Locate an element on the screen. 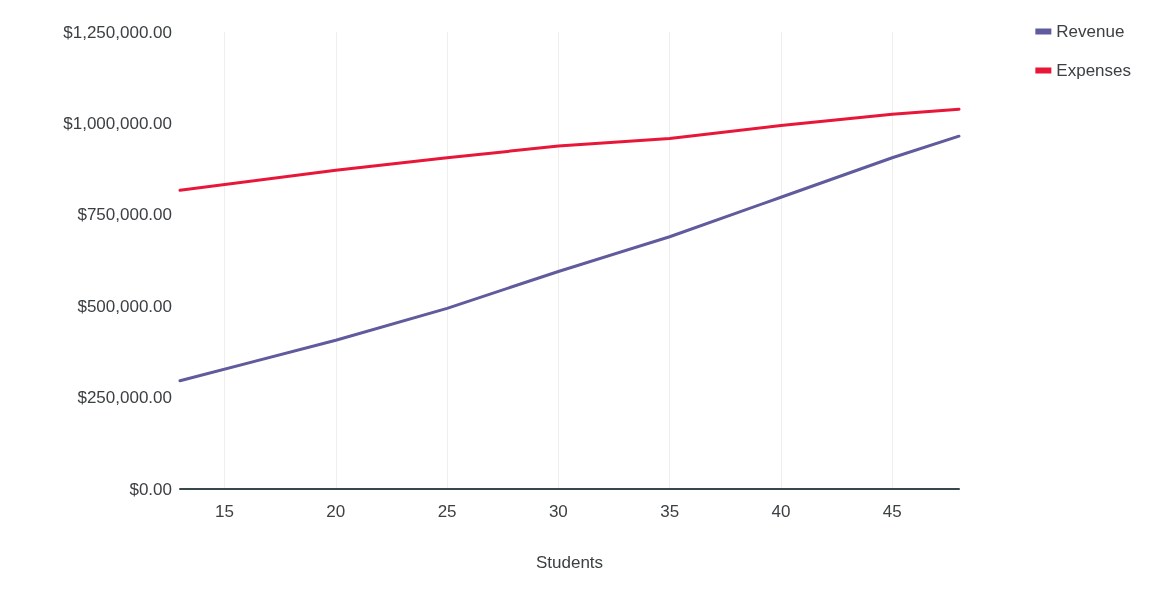  y-tick-label: $1,000,000.00 is located at coordinates (117, 123).